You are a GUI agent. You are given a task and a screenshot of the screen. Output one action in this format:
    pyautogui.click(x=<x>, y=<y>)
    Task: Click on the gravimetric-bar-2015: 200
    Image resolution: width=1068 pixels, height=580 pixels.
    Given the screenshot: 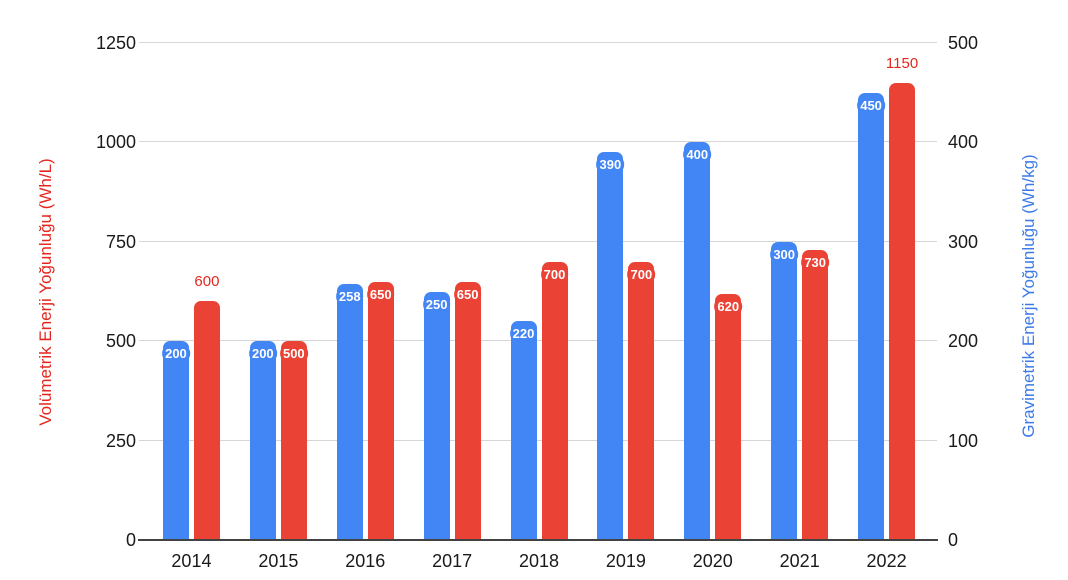 What is the action you would take?
    pyautogui.click(x=262, y=440)
    